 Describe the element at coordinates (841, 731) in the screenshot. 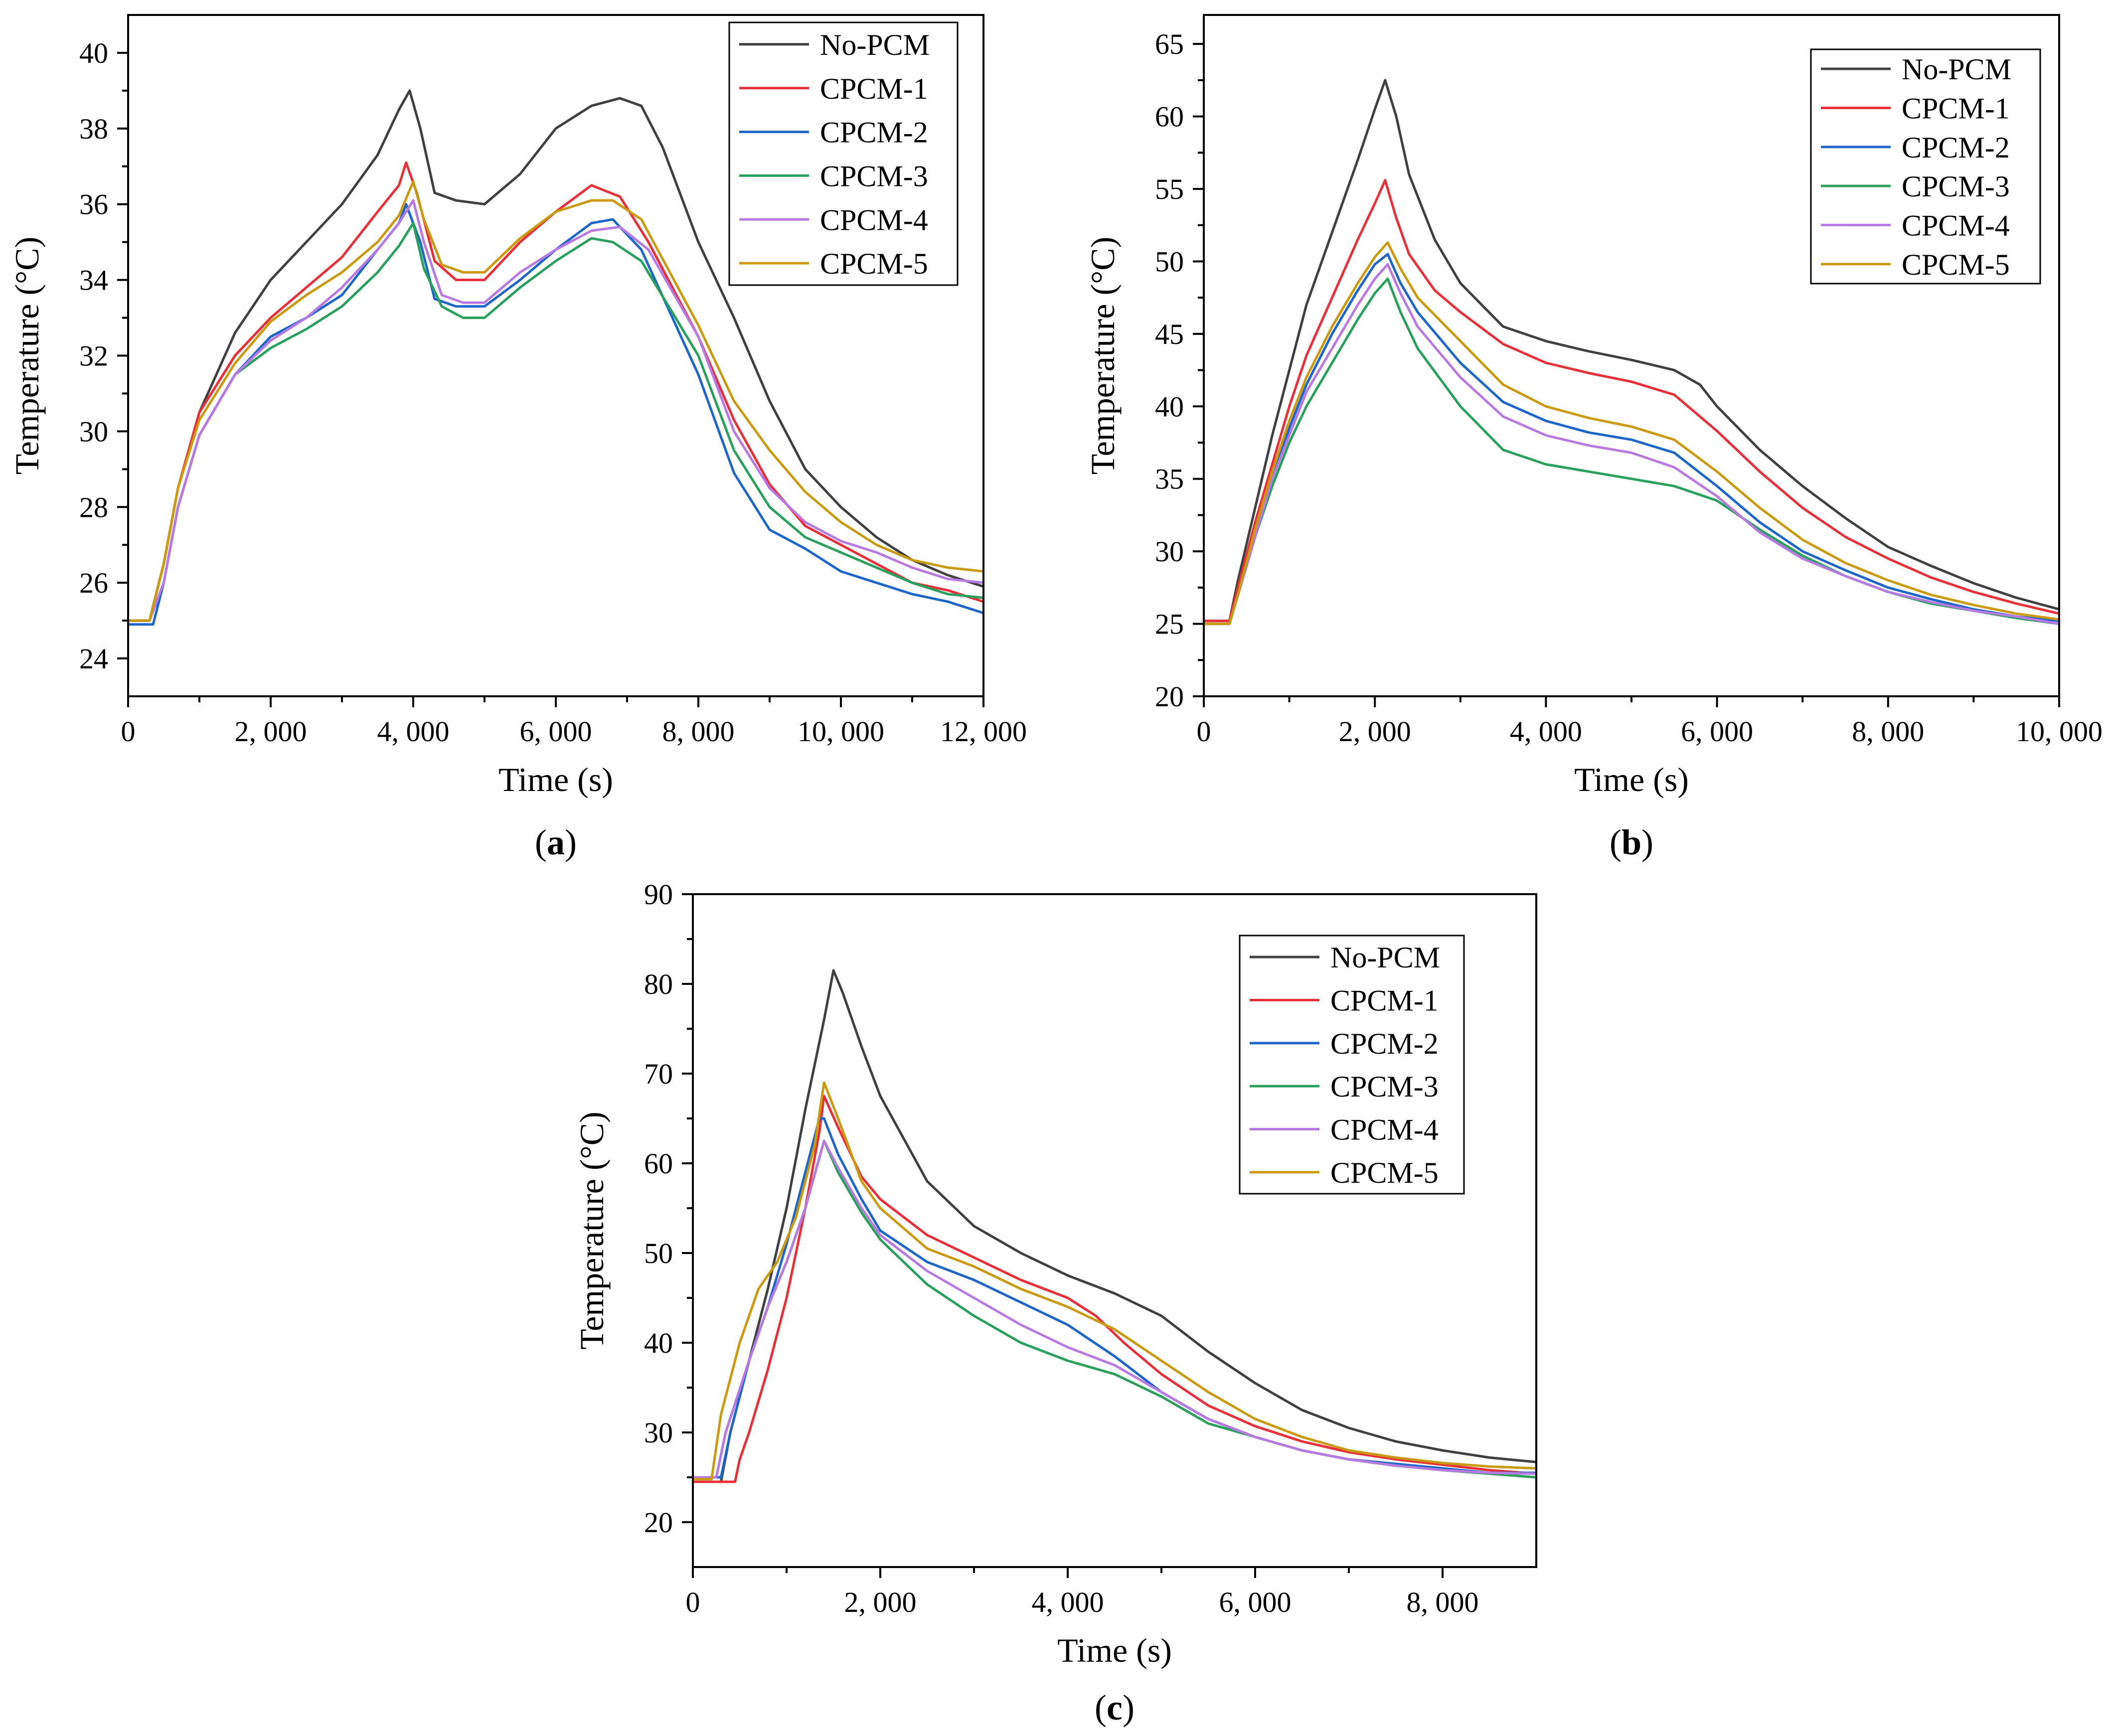

I see `x-tick-label: 10, 000` at that location.